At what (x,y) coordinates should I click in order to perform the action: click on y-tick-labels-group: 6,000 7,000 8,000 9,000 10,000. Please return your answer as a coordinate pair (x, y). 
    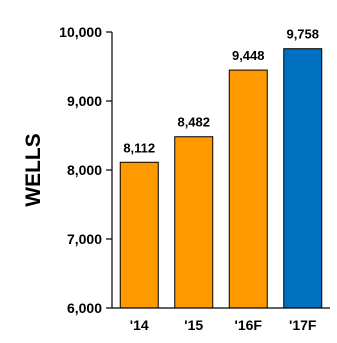
    Looking at the image, I should click on (80, 170).